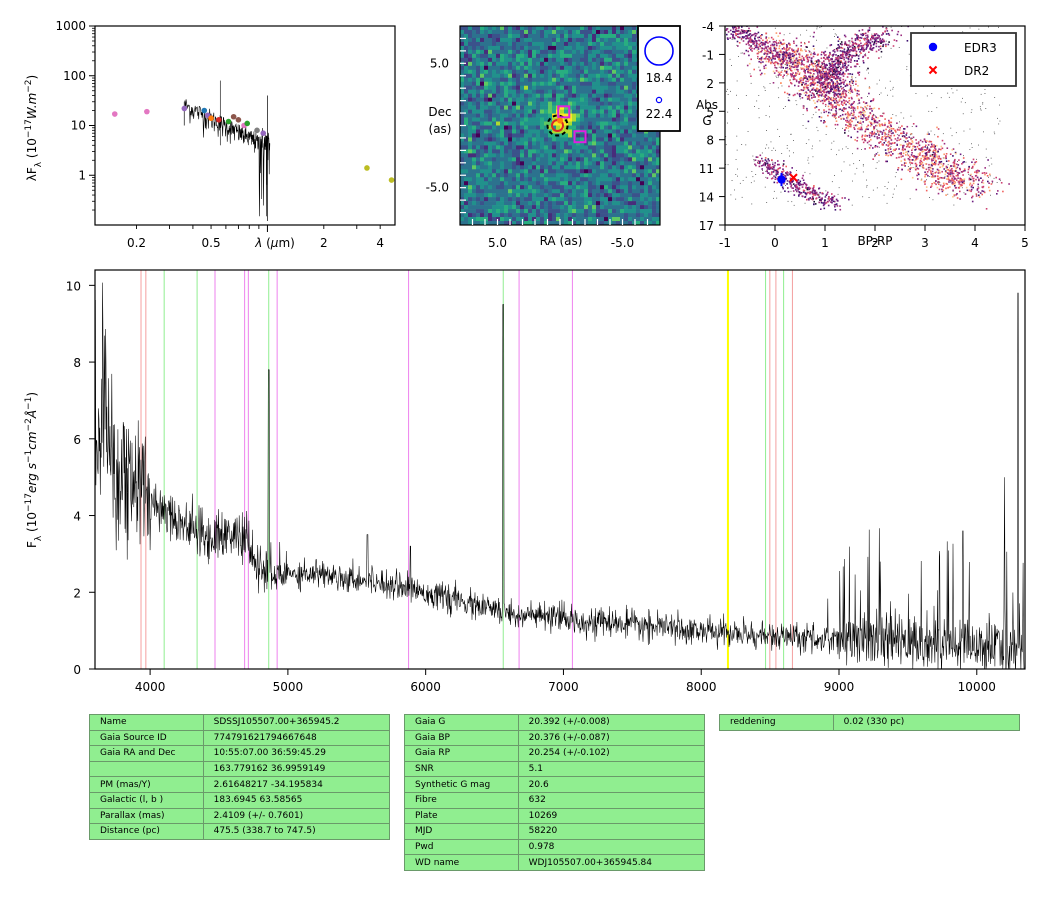 The width and height of the screenshot is (1050, 902). What do you see at coordinates (659, 51) in the screenshot?
I see `legend-large-circle-icon` at bounding box center [659, 51].